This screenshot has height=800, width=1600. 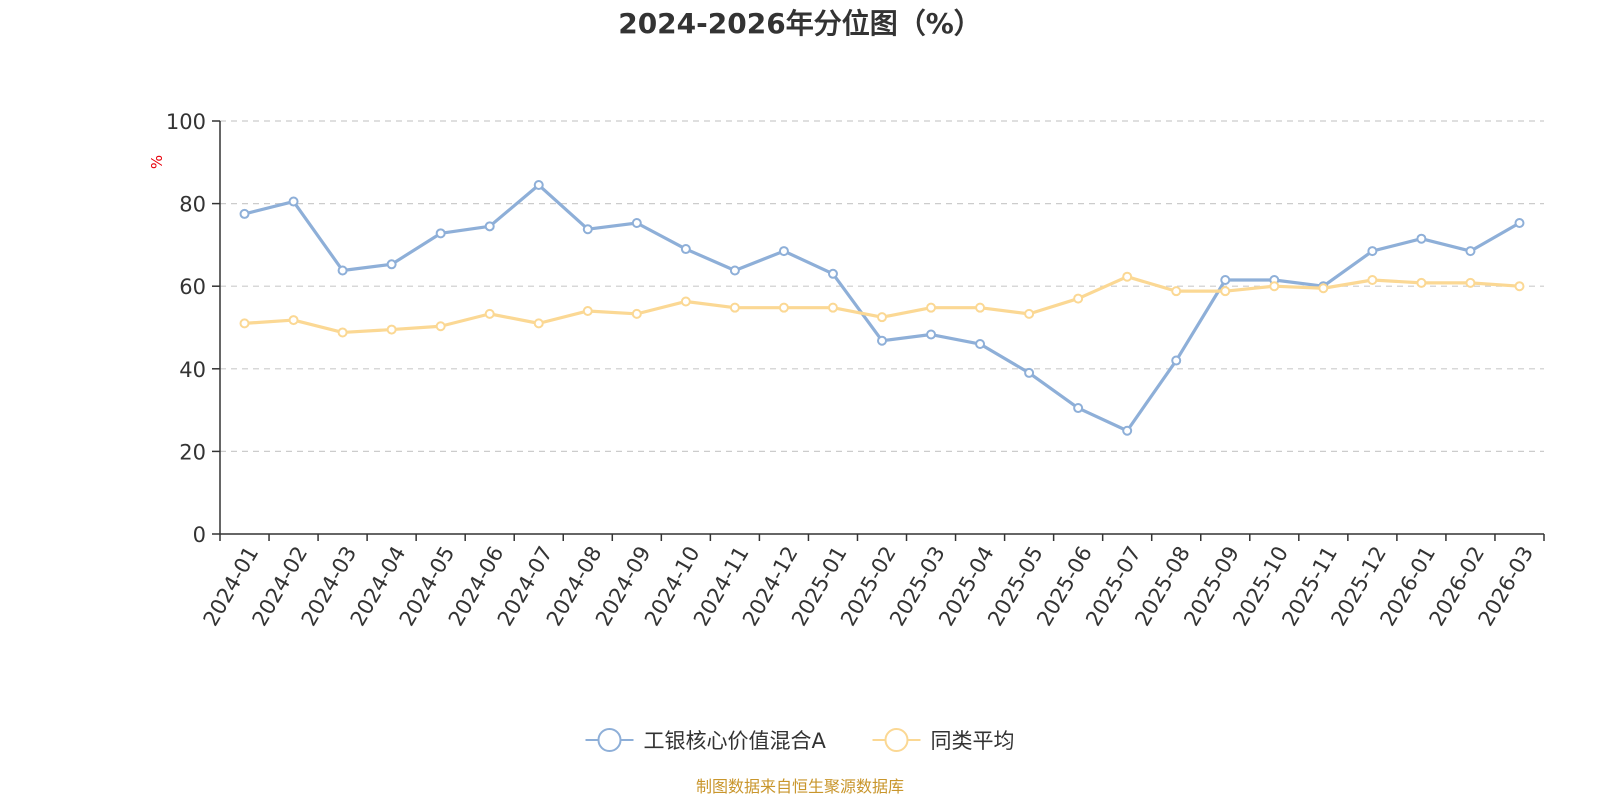 I want to click on y-tick-label: 0, so click(x=199, y=535).